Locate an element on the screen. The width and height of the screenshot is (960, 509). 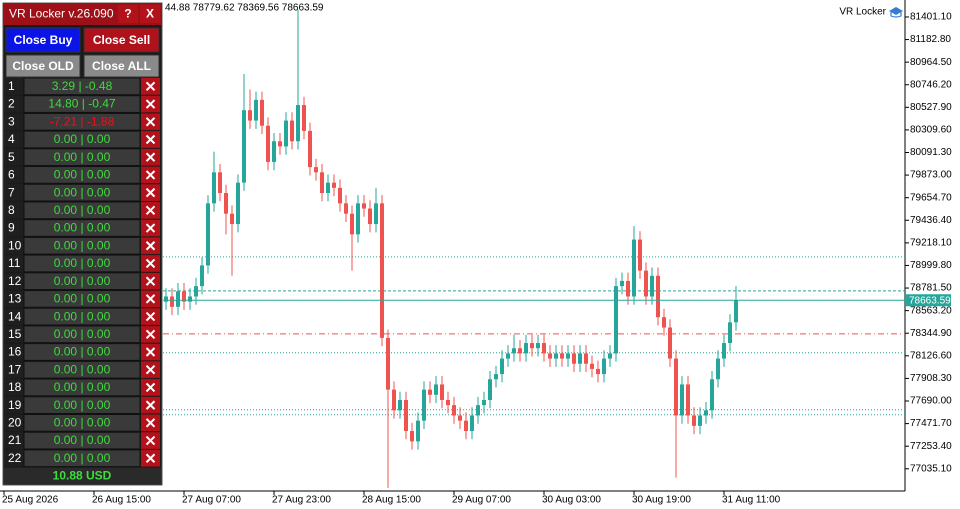
close-panel-button is located at coordinates (150, 14).